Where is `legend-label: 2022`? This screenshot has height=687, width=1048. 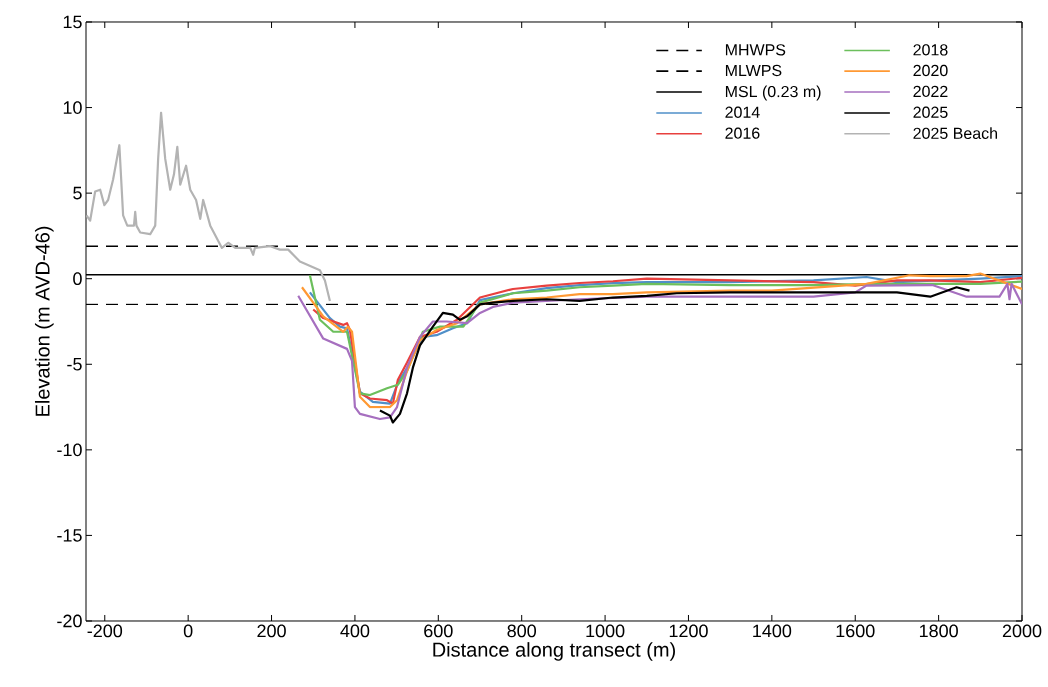 legend-label: 2022 is located at coordinates (930, 91).